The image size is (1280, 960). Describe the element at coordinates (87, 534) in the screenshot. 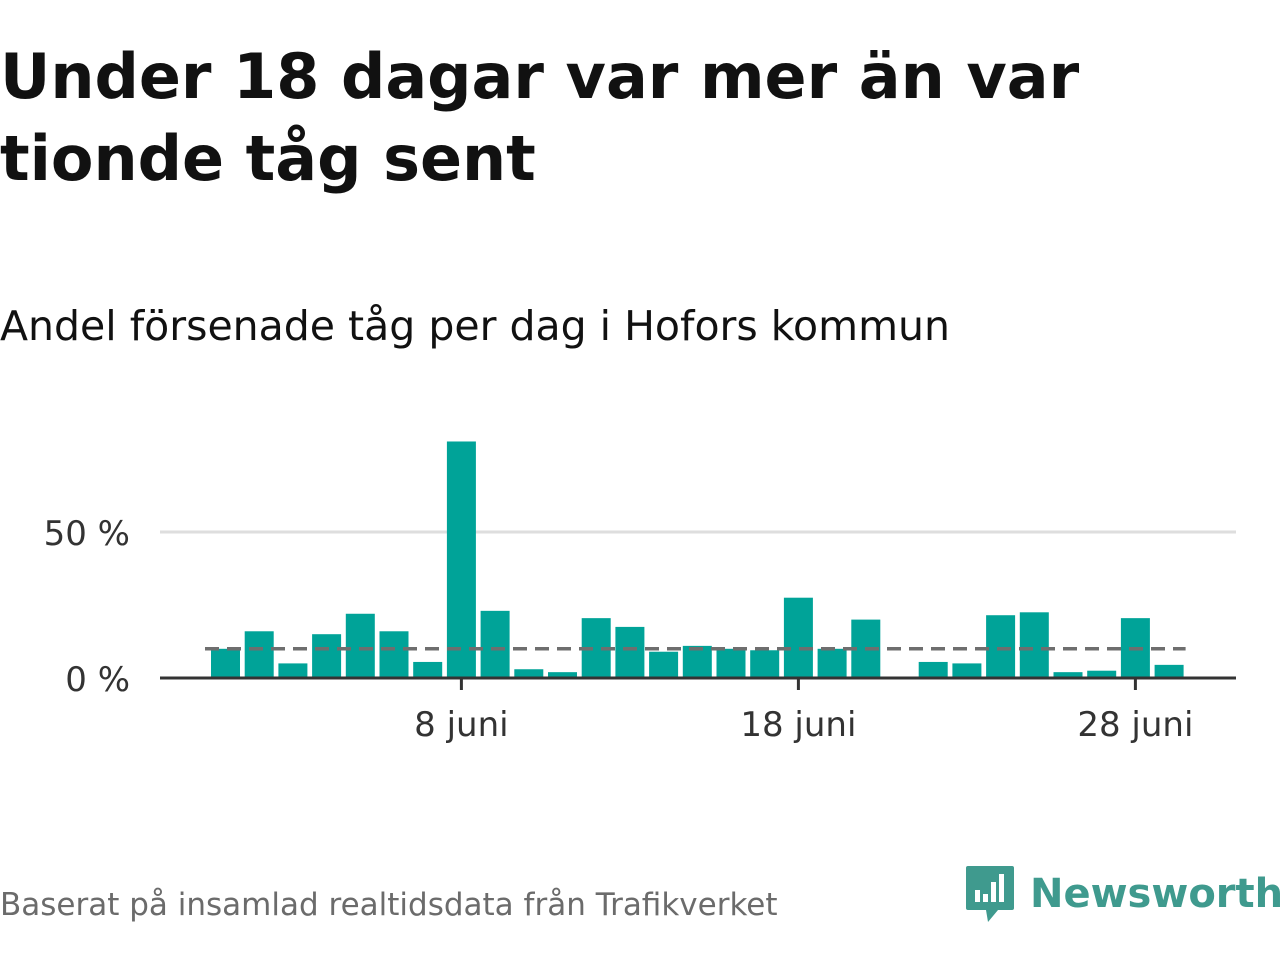

I see `y-tick-label: 50 %` at that location.